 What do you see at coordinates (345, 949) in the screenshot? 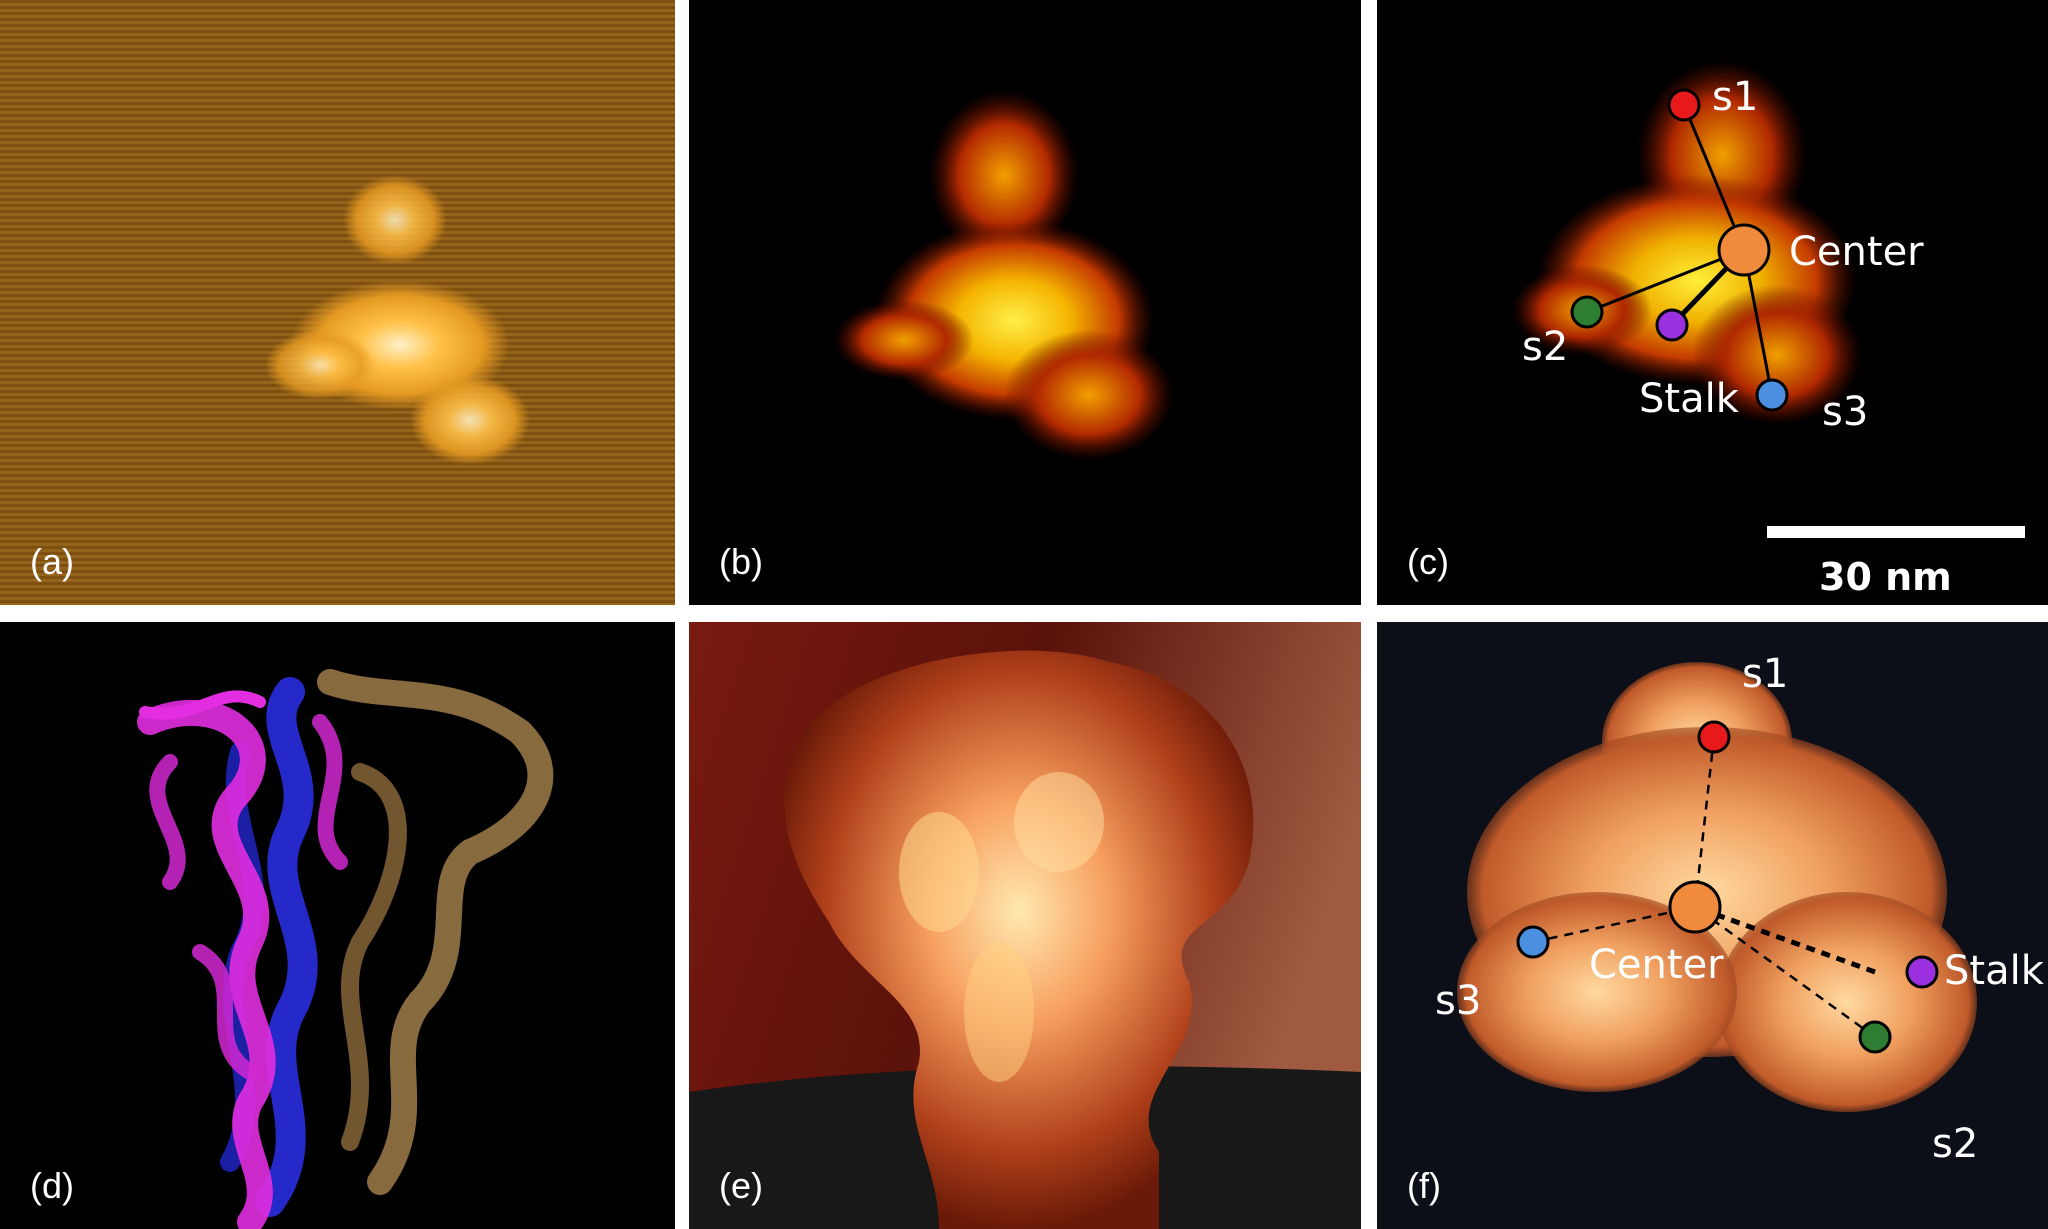
I see `protein-ribbon-image` at bounding box center [345, 949].